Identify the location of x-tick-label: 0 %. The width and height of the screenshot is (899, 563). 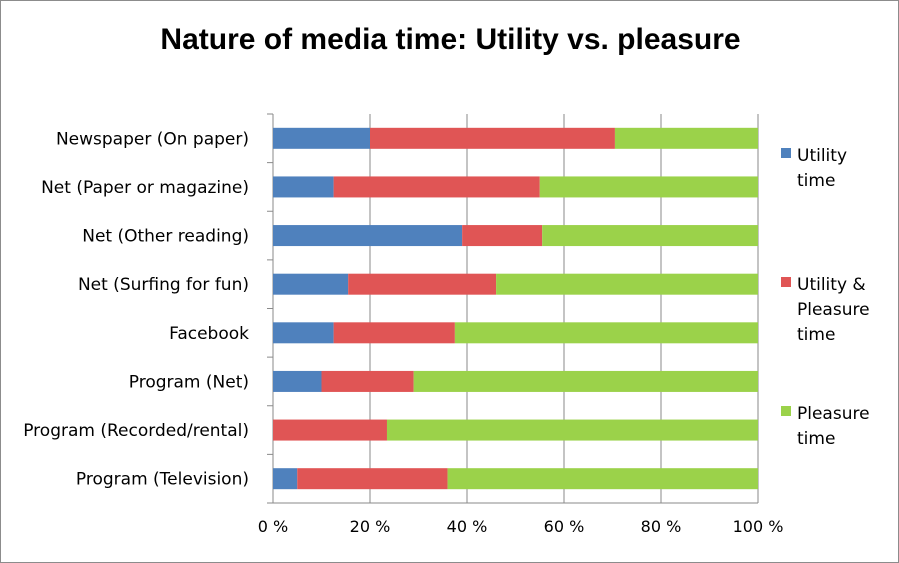
(273, 526).